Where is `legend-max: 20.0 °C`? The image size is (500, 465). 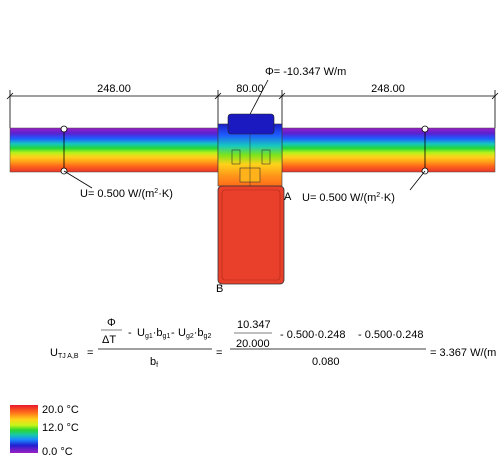 legend-max: 20.0 °C is located at coordinates (60, 410).